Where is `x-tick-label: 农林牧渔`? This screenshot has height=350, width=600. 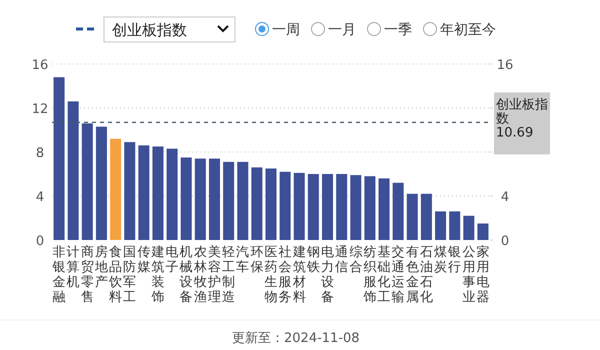
x-tick-label: 农林牧渔 is located at coordinates (199, 275).